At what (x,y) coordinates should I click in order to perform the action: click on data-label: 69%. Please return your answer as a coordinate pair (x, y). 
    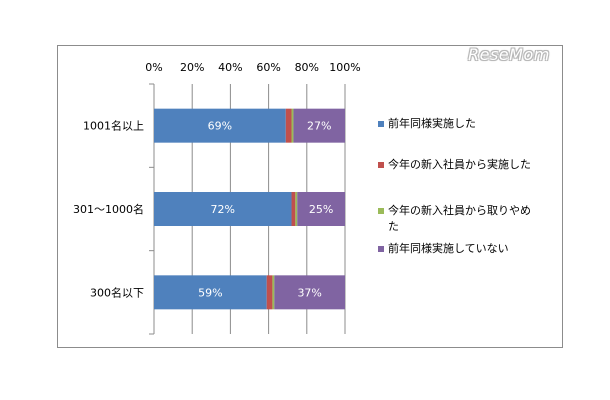
    Looking at the image, I should click on (220, 126).